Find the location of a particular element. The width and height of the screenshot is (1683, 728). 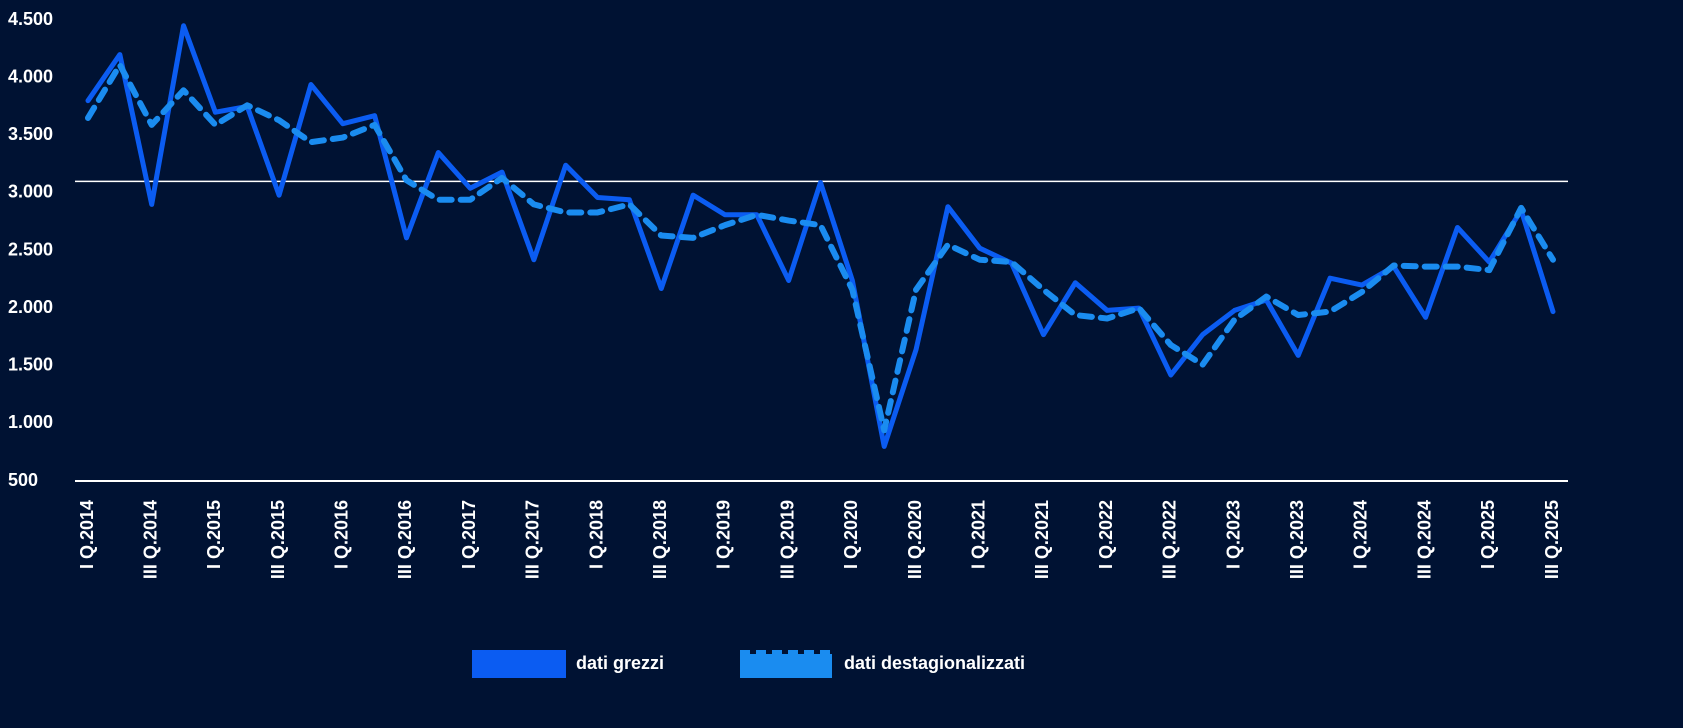

x-tick-label: III Q.2018 is located at coordinates (660, 539).